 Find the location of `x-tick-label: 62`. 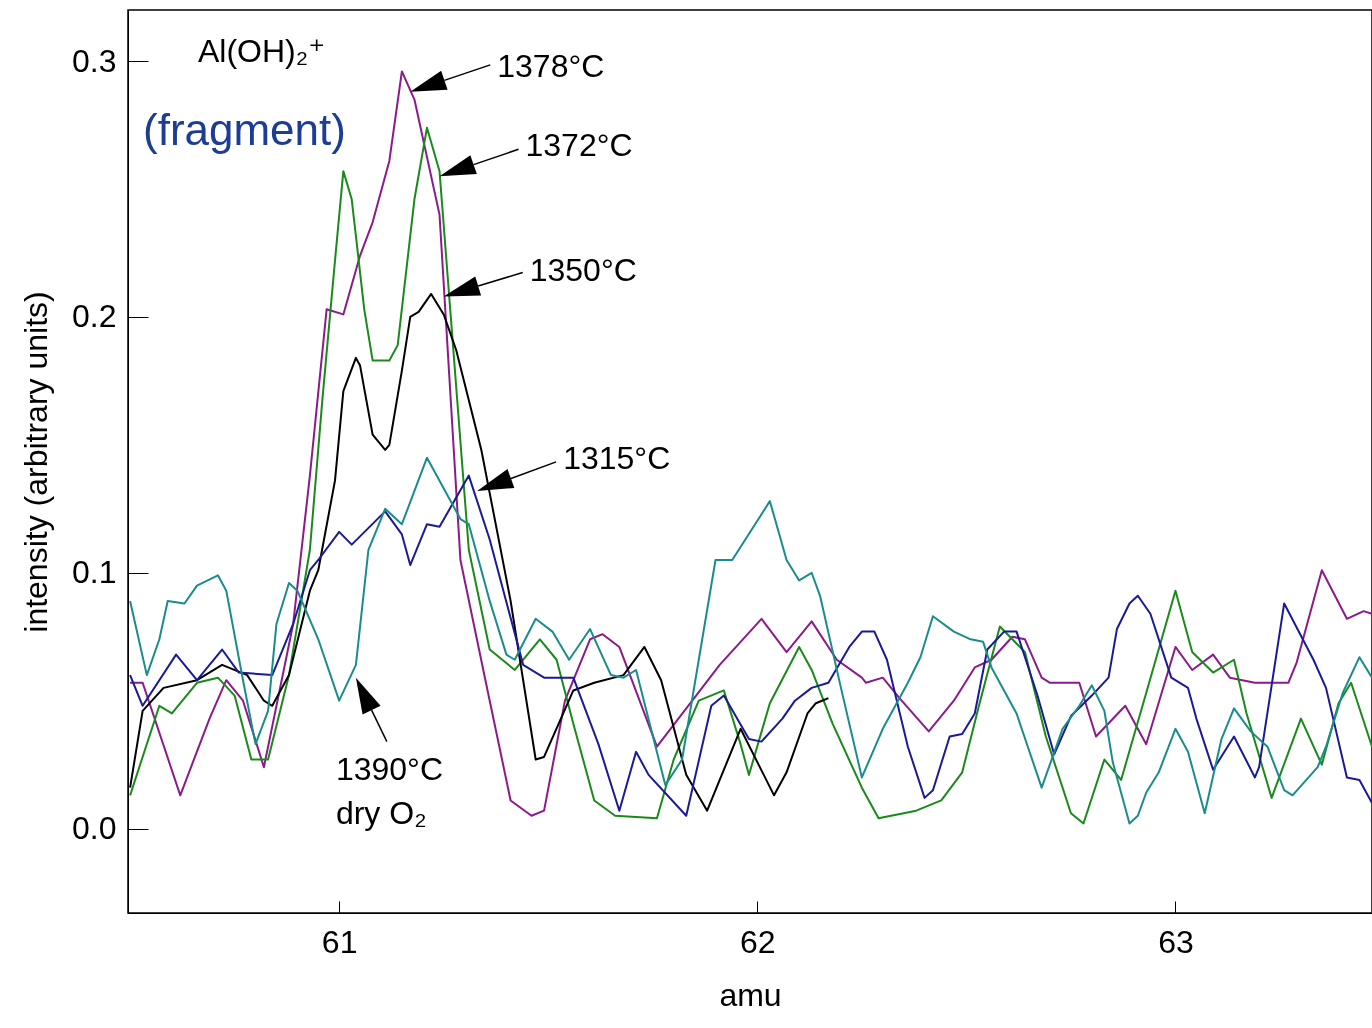

x-tick-label: 62 is located at coordinates (758, 941).